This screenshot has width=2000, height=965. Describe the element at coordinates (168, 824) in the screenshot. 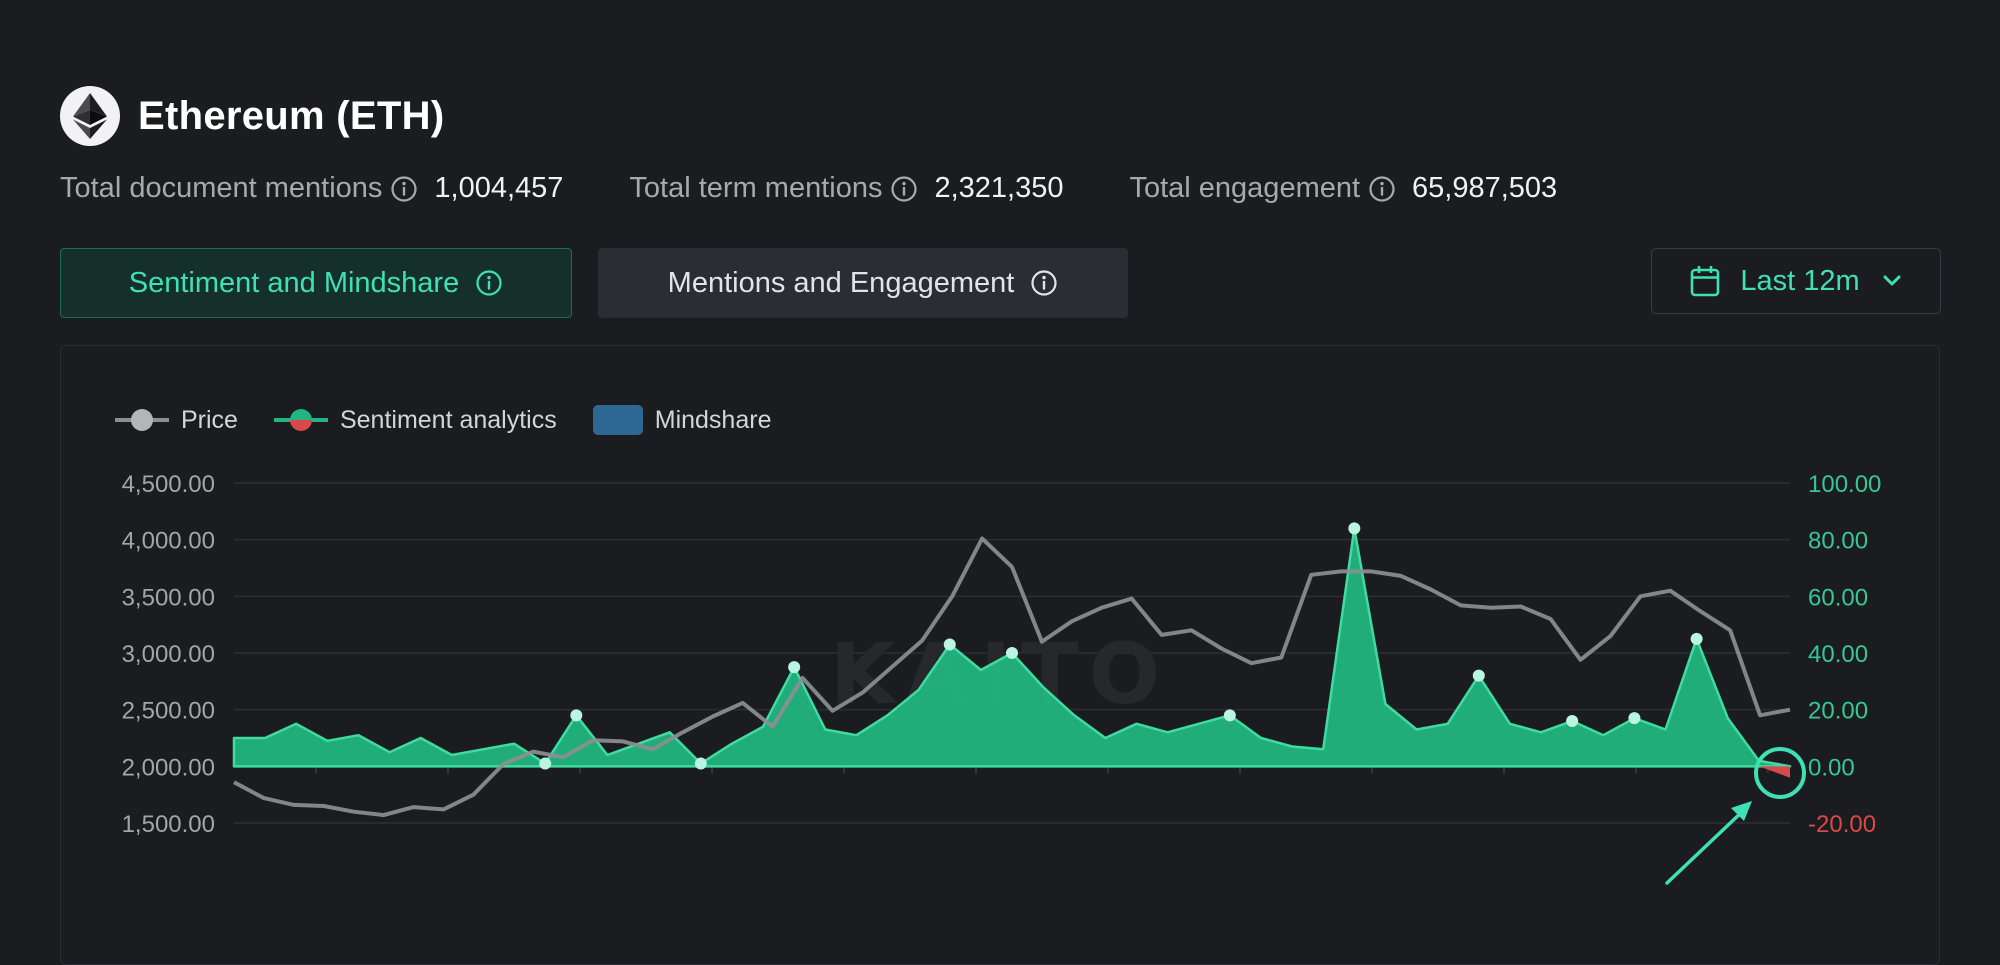

I see `y-left-tick-label: 1,500.00` at that location.